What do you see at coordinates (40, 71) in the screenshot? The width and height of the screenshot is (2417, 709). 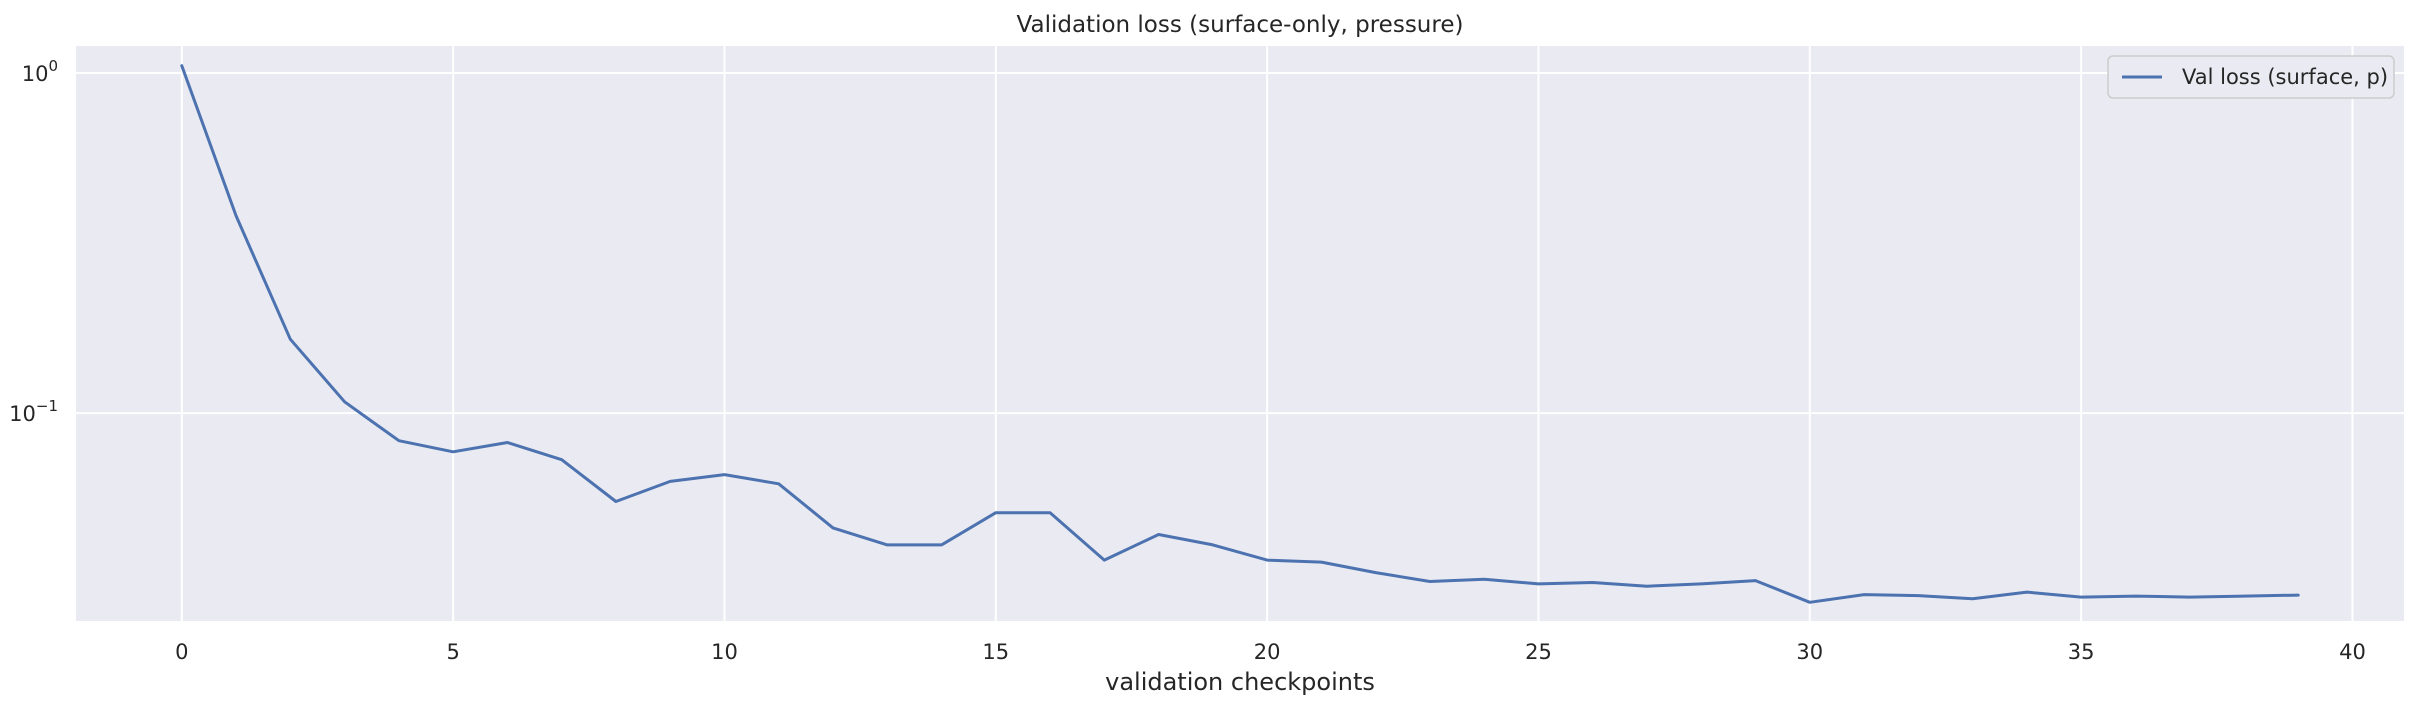 I see `y-tick-label: 10⁰` at bounding box center [40, 71].